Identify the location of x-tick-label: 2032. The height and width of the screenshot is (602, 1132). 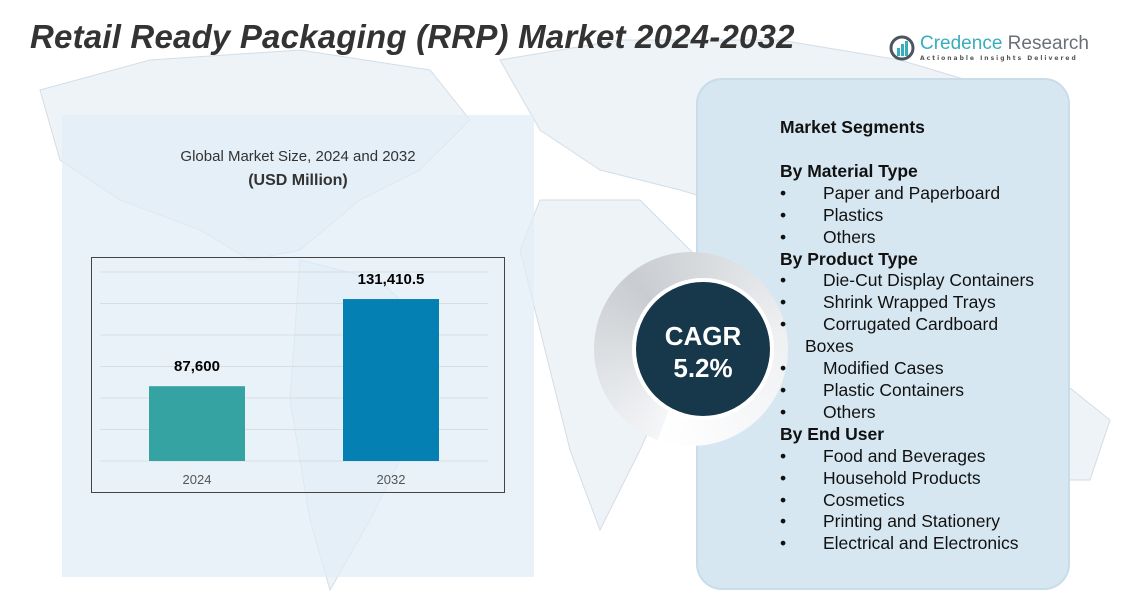
(391, 479).